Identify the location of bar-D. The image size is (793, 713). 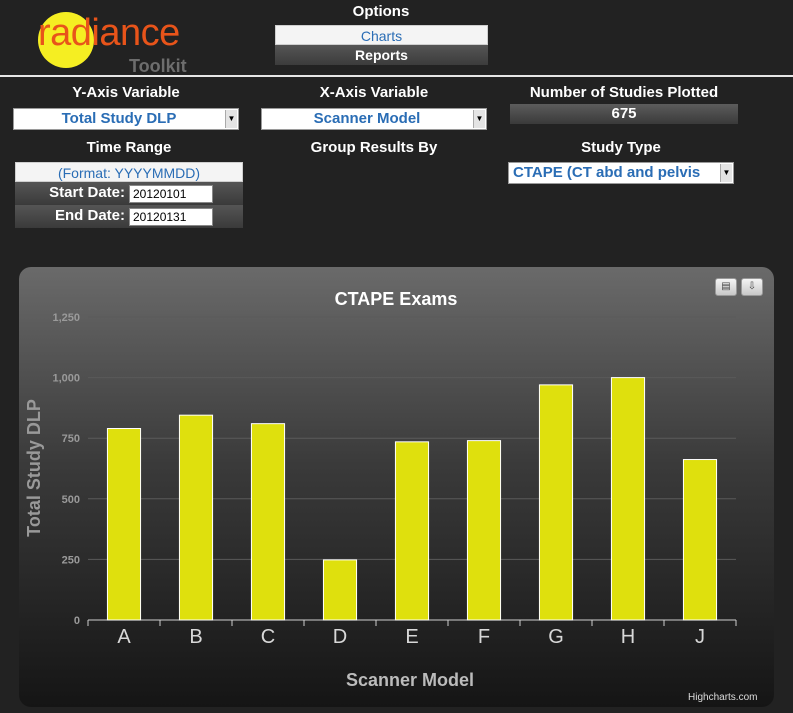
(340, 590).